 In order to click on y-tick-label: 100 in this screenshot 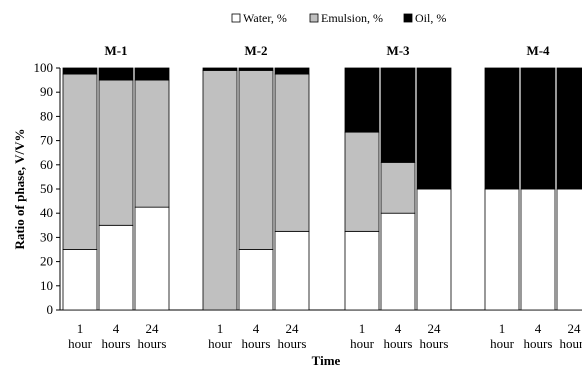, I will do `click(44, 67)`.